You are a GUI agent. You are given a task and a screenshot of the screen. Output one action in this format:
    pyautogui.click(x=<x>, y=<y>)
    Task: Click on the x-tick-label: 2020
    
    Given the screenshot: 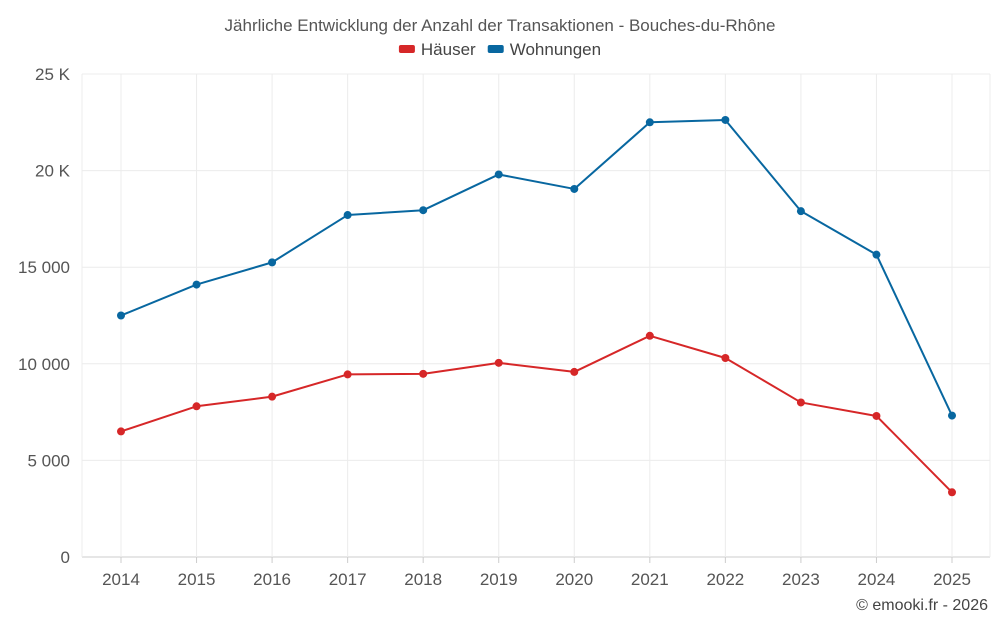 What is the action you would take?
    pyautogui.click(x=574, y=579)
    